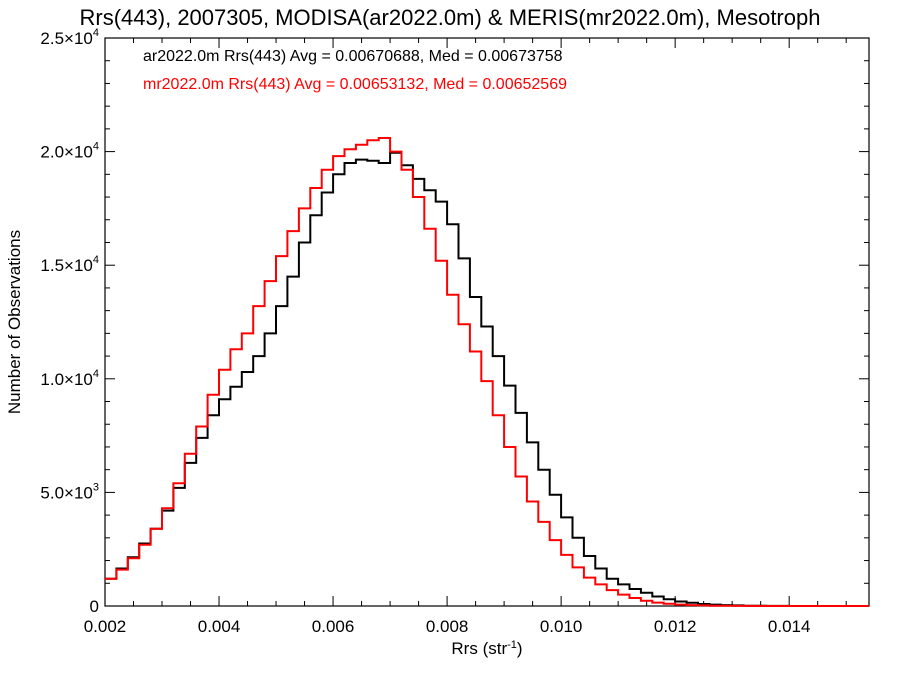 The image size is (900, 675). I want to click on x-axis-label: Rrs (str-1), so click(486, 648).